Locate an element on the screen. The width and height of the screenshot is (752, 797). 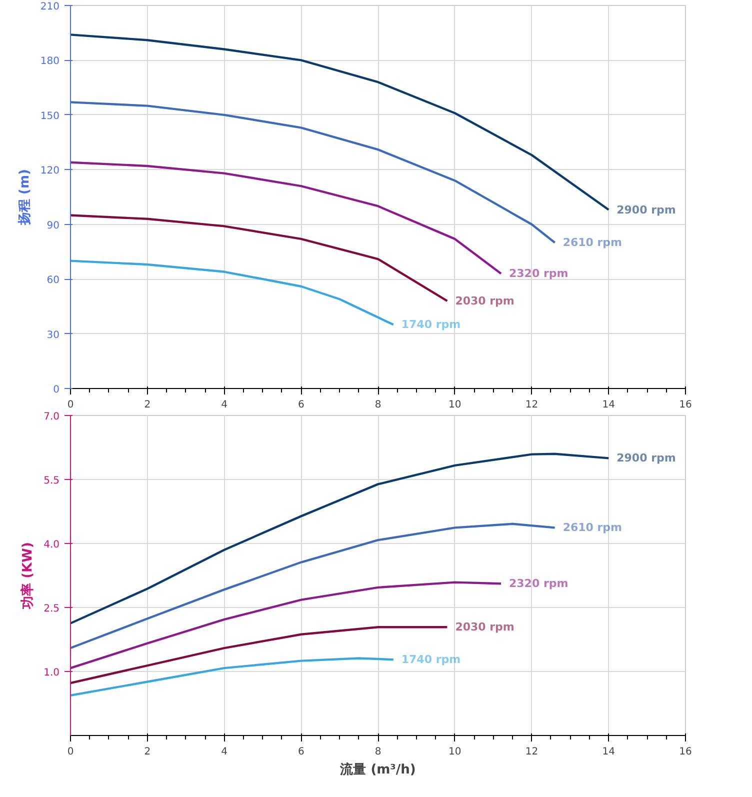
y-tick-label: 5.5 is located at coordinates (52, 481).